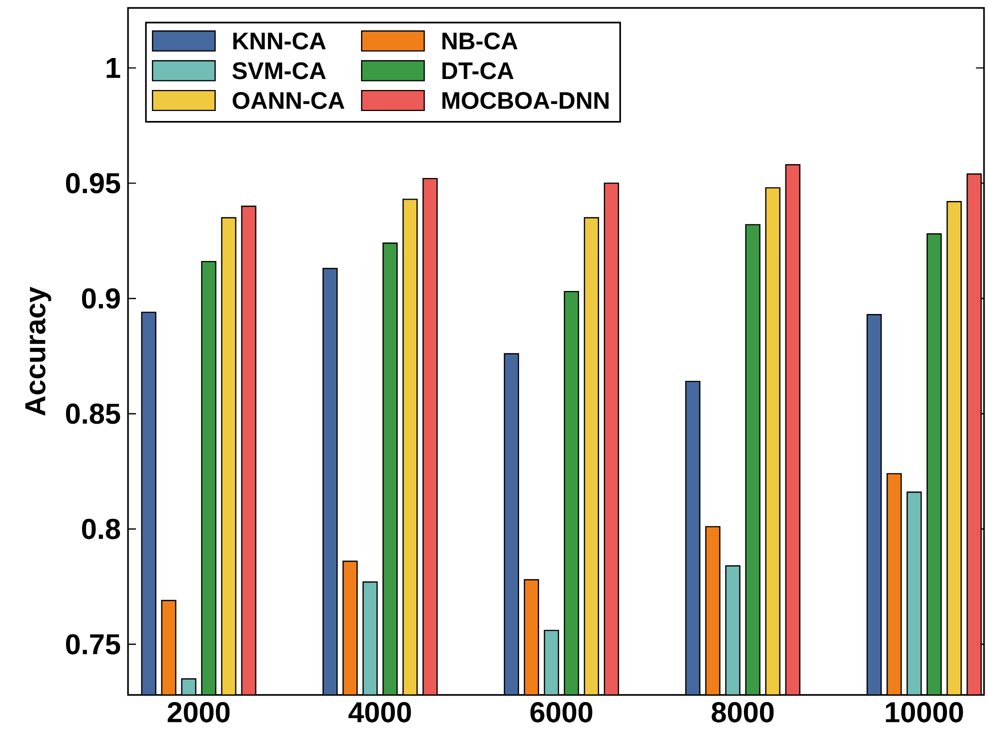  Describe the element at coordinates (743, 712) in the screenshot. I see `x-tick-label: 8000` at that location.